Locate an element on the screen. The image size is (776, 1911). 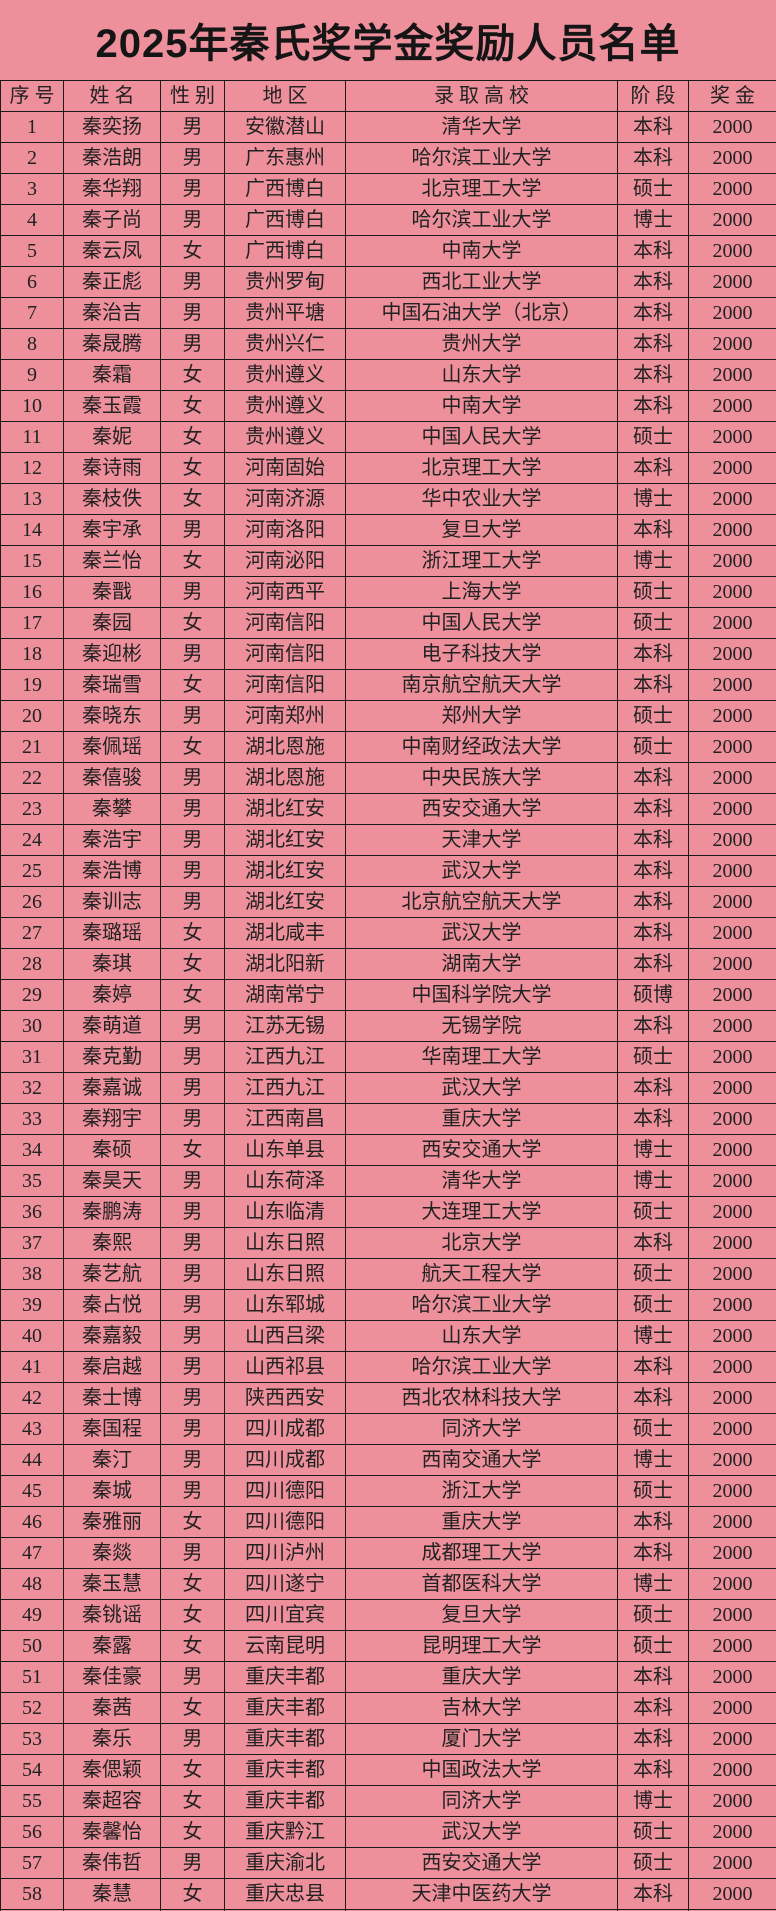
cell-region: 山东荷泽 is located at coordinates (285, 1181).